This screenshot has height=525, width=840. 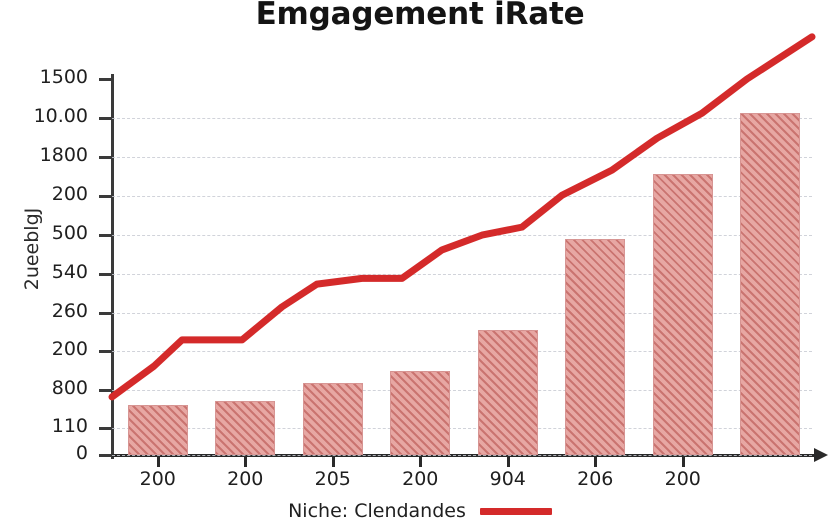 I want to click on y-axis-tick-label: 1500, so click(x=63, y=77).